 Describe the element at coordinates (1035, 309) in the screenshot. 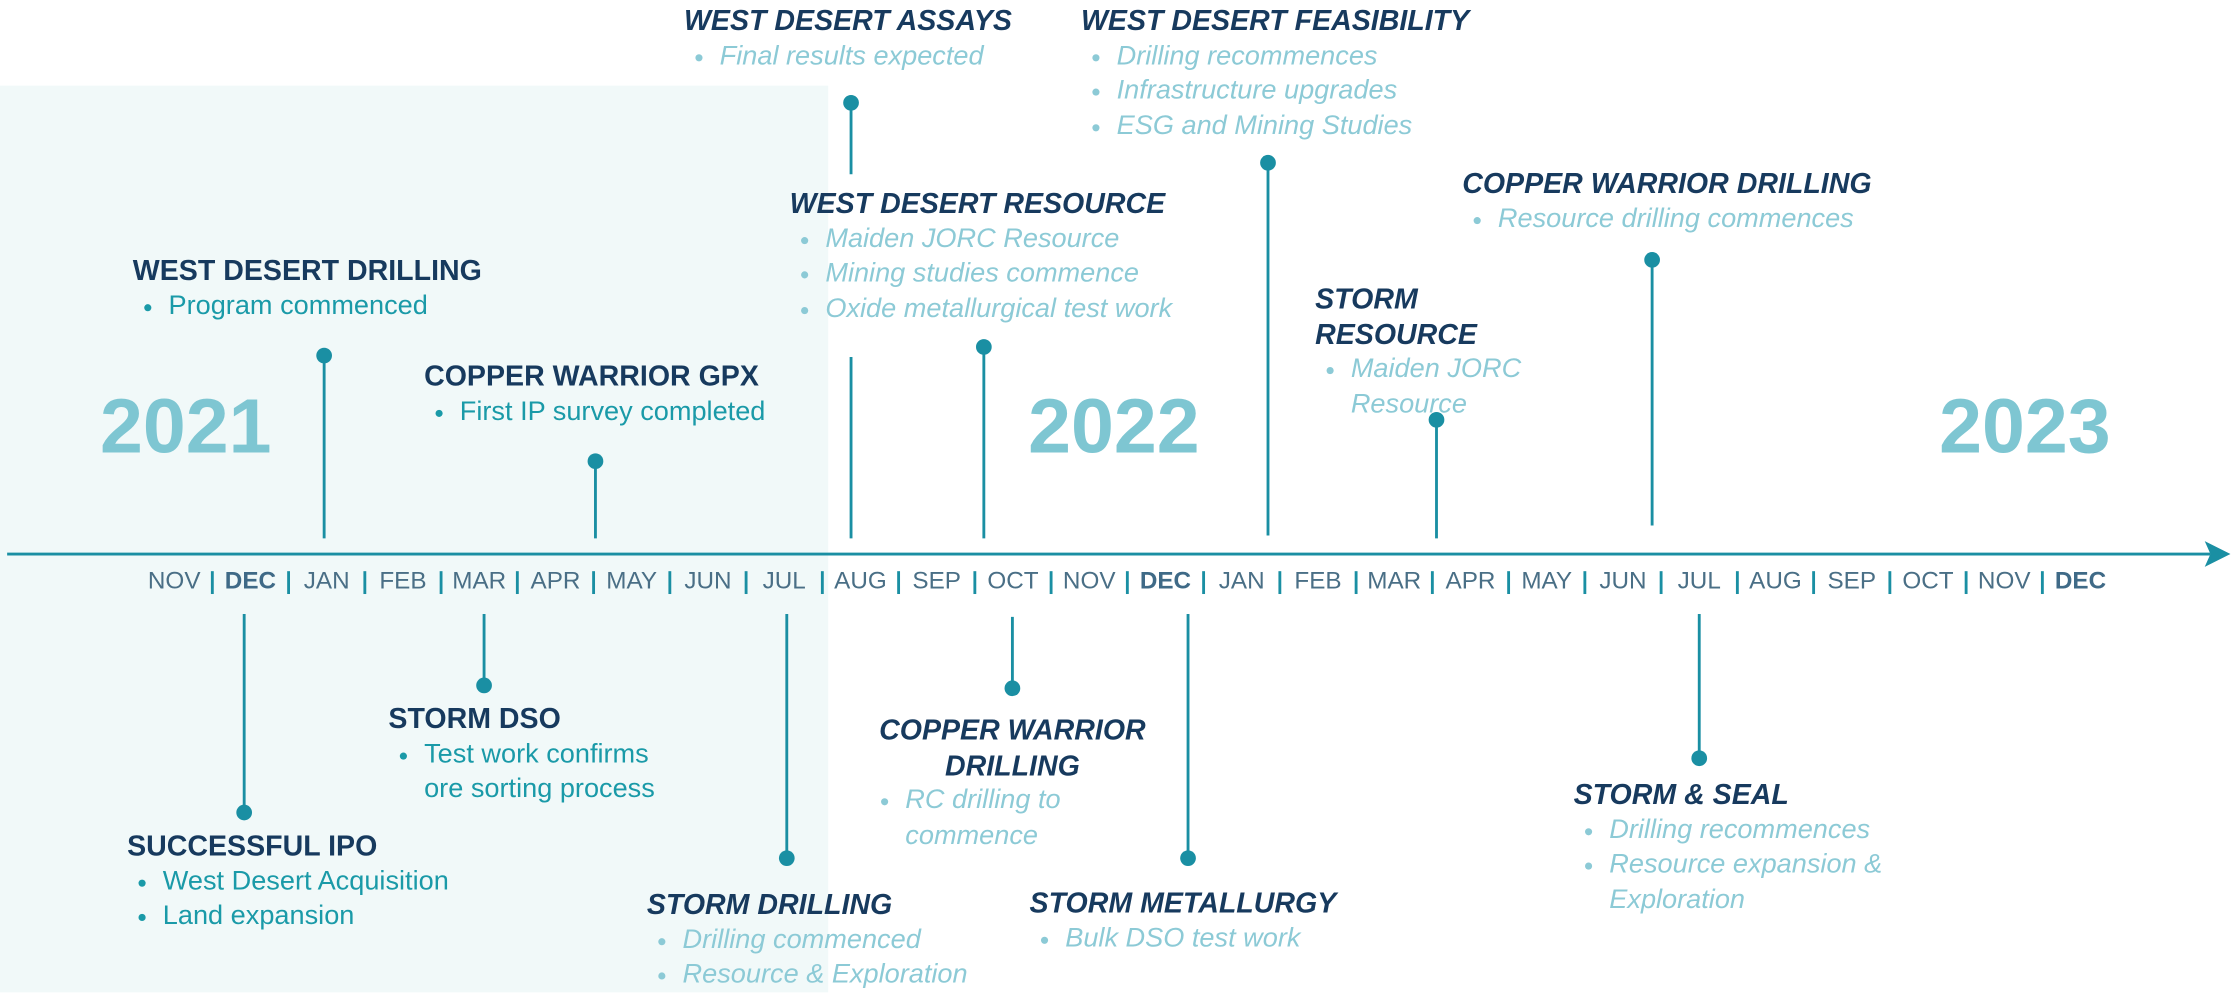

I see `event-bullet: Oxide metallurgical test work` at that location.